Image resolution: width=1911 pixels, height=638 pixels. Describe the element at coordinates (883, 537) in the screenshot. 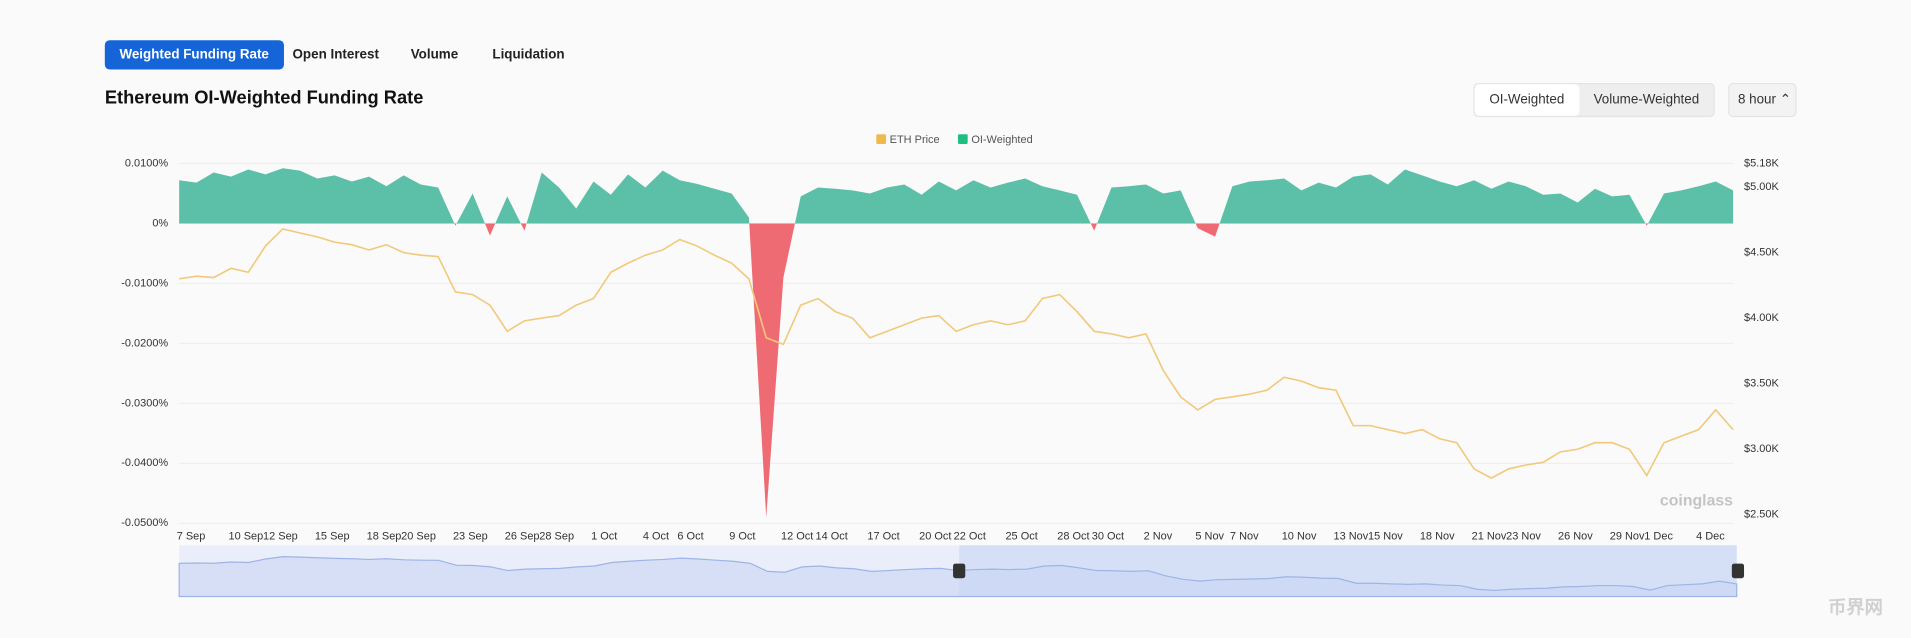

I see `x-tick-label: 17 Oct` at that location.